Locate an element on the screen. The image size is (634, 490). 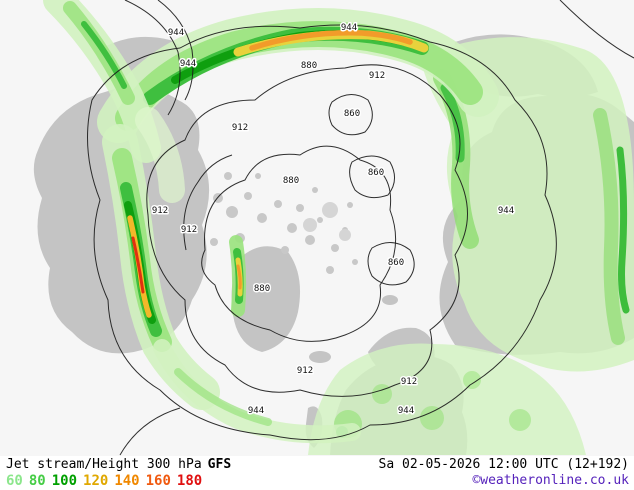
legend: 60 80 100 120 140 160 180 is located at coordinates (107, 481).